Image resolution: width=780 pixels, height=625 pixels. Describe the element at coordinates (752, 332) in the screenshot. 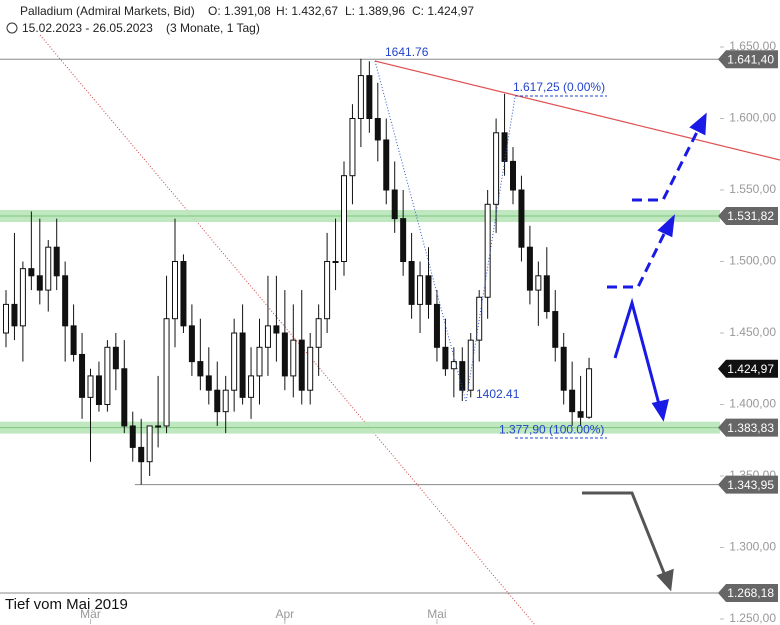

I see `y-tick-label: 1.450,00` at that location.